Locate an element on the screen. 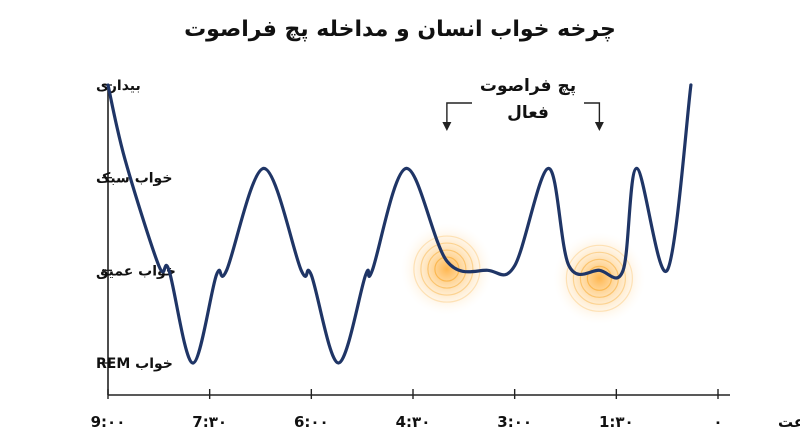 Image resolution: width=800 pixels, height=447 pixels. y-level-label: خواب REM is located at coordinates (134, 364).